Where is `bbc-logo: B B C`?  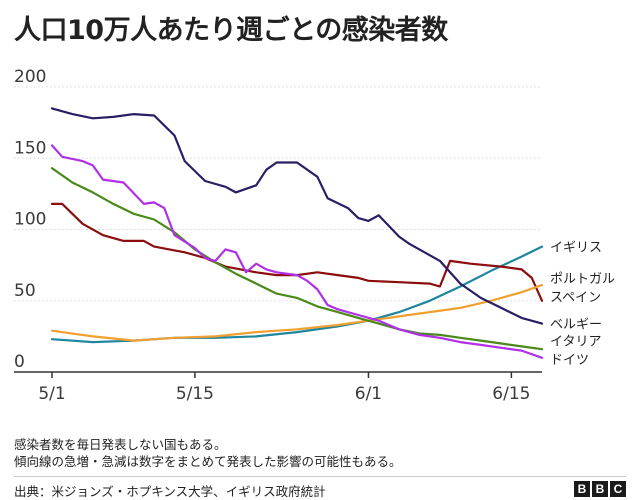
bbc-logo: B B C is located at coordinates (600, 489).